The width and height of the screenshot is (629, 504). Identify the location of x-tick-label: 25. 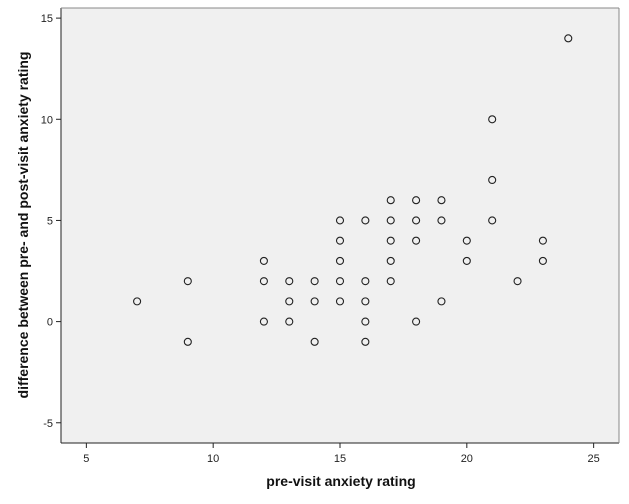
(594, 459).